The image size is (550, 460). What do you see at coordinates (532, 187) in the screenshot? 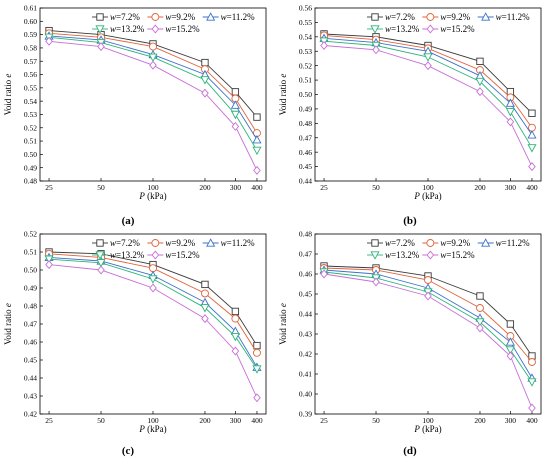
I see `x-tick-label: 400` at bounding box center [532, 187].